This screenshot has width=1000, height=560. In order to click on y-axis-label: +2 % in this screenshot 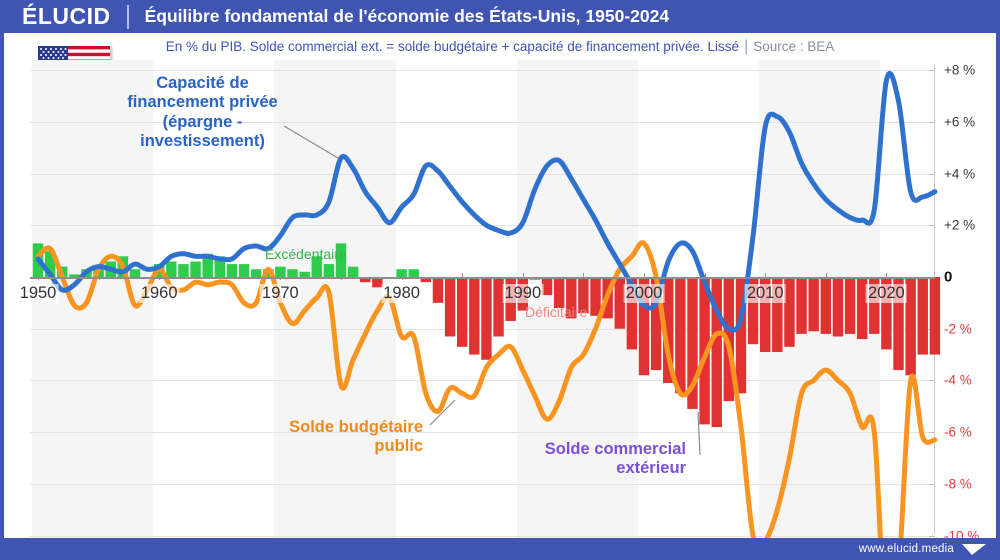, I will do `click(960, 225)`.